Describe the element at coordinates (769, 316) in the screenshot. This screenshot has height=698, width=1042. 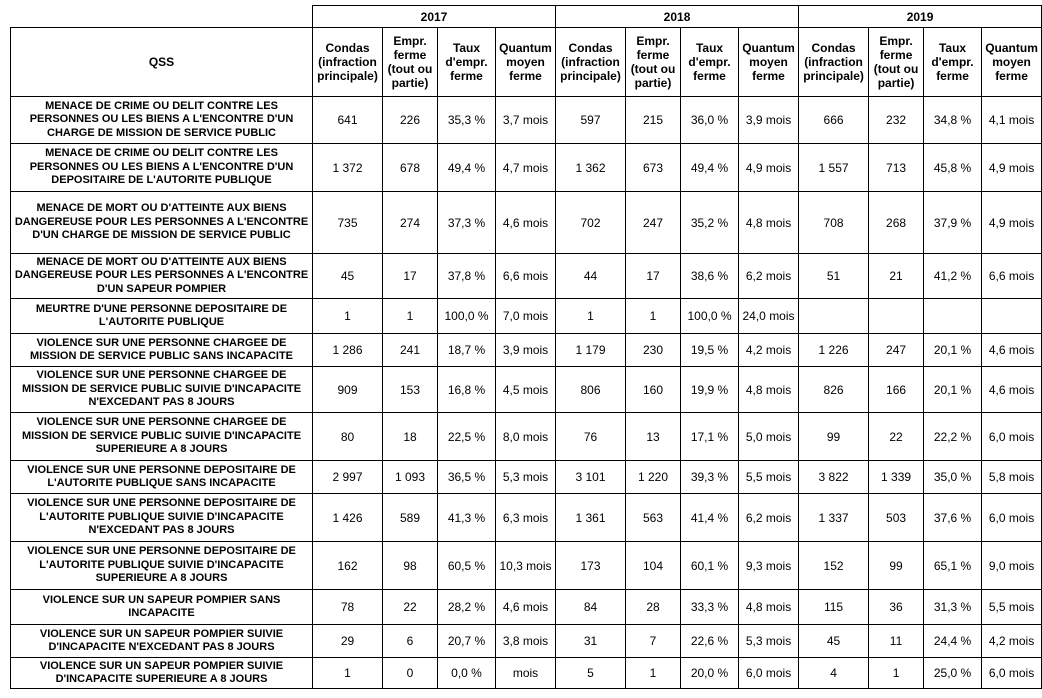
I see `value-cell: 24,0 mois` at that location.